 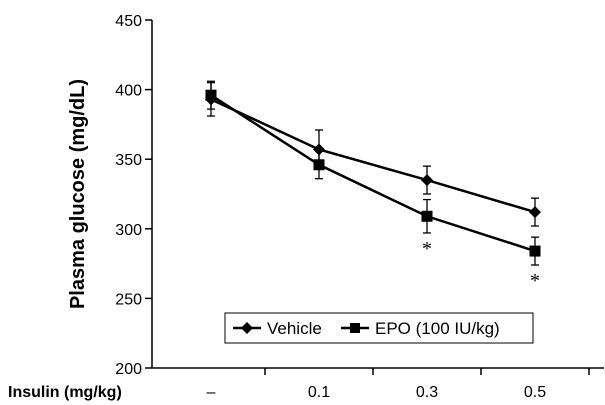 I want to click on y-tick-label: 250, so click(x=128, y=299).